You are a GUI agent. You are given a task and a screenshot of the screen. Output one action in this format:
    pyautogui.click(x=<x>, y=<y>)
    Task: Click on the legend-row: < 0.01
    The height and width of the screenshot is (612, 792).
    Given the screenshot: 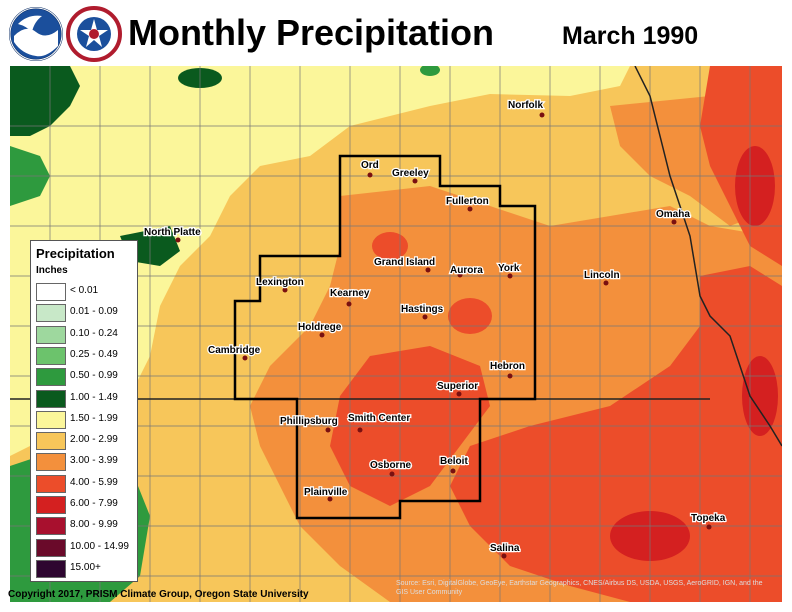 What is the action you would take?
    pyautogui.click(x=86, y=292)
    